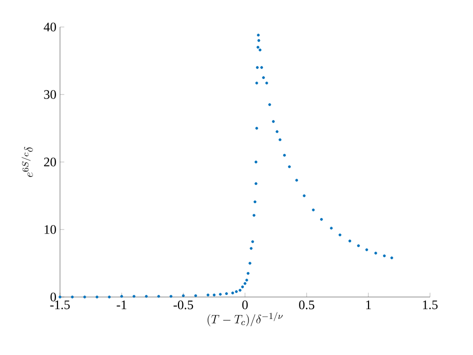 This screenshot has width=473, height=355. What do you see at coordinates (368, 305) in the screenshot?
I see `x-tick-label: 1` at bounding box center [368, 305].